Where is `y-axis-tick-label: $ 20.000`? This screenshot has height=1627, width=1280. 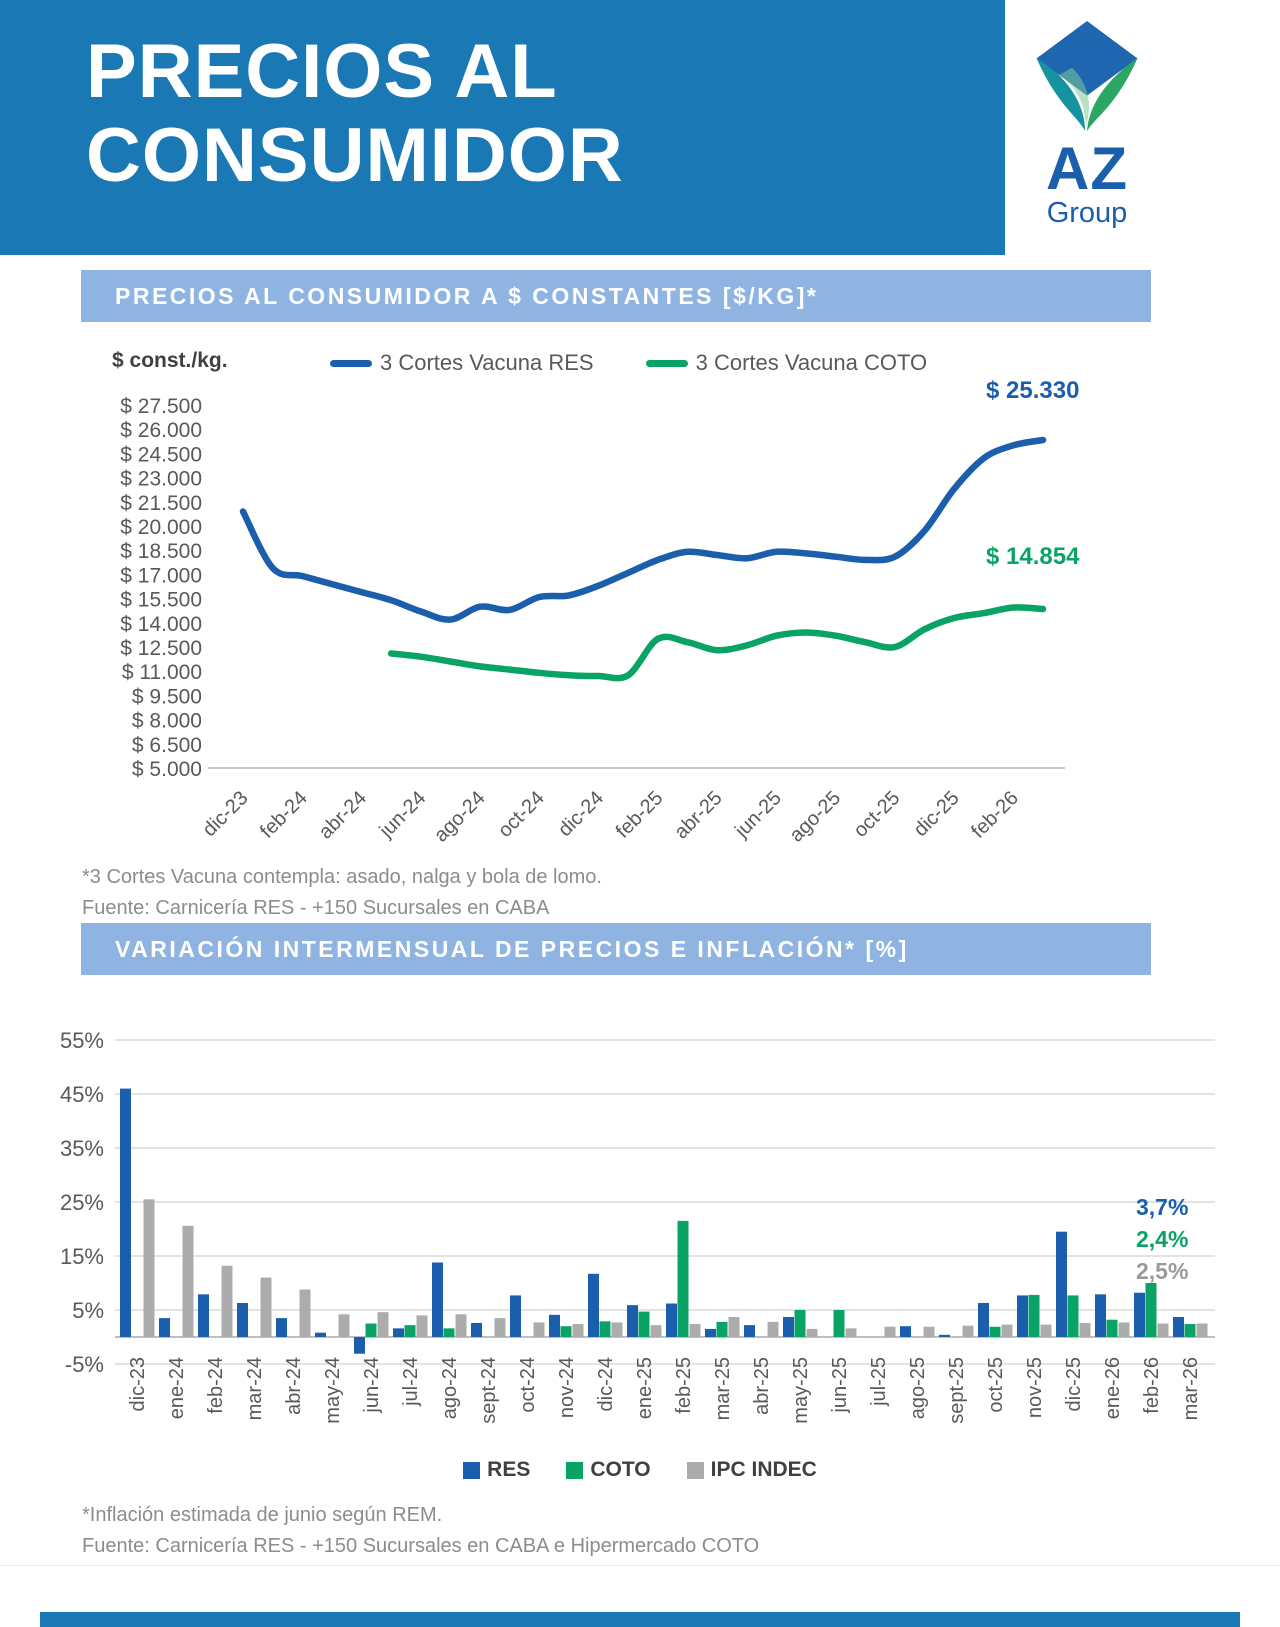 y-axis-tick-label: $ 20.000 is located at coordinates (161, 527).